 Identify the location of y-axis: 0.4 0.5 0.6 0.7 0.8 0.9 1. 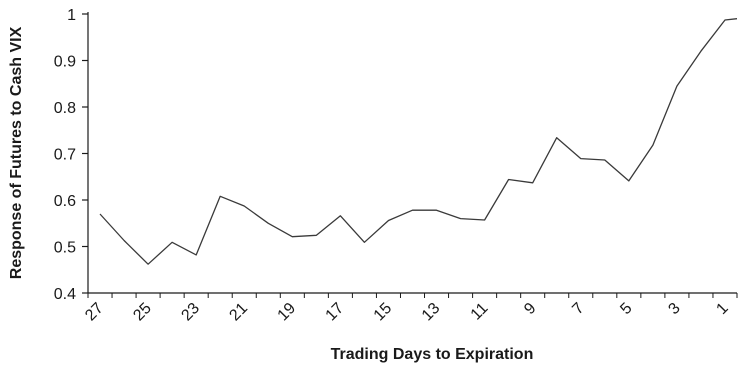
(71, 155).